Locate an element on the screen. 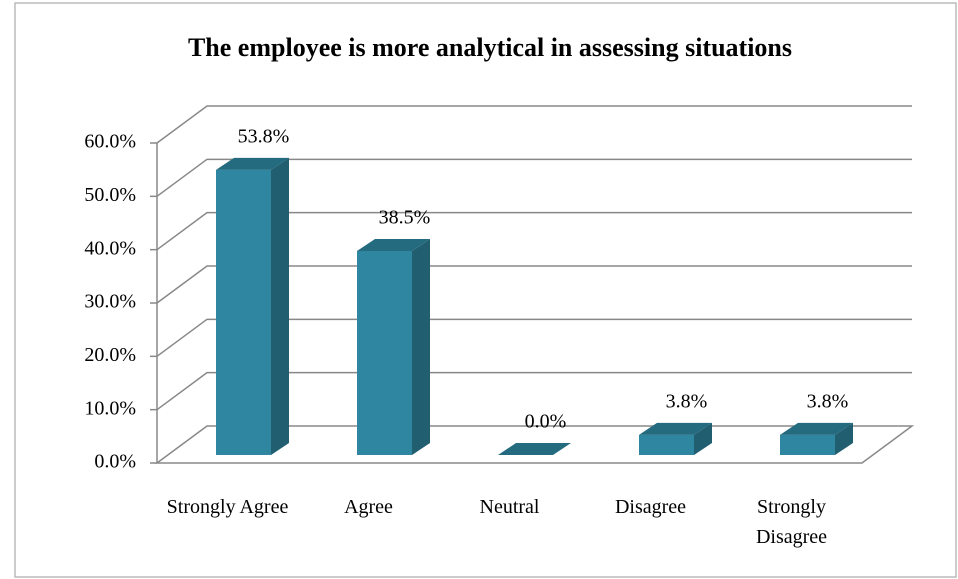 Image resolution: width=958 pixels, height=579 pixels. x-tick-label: Agree is located at coordinates (368, 507).